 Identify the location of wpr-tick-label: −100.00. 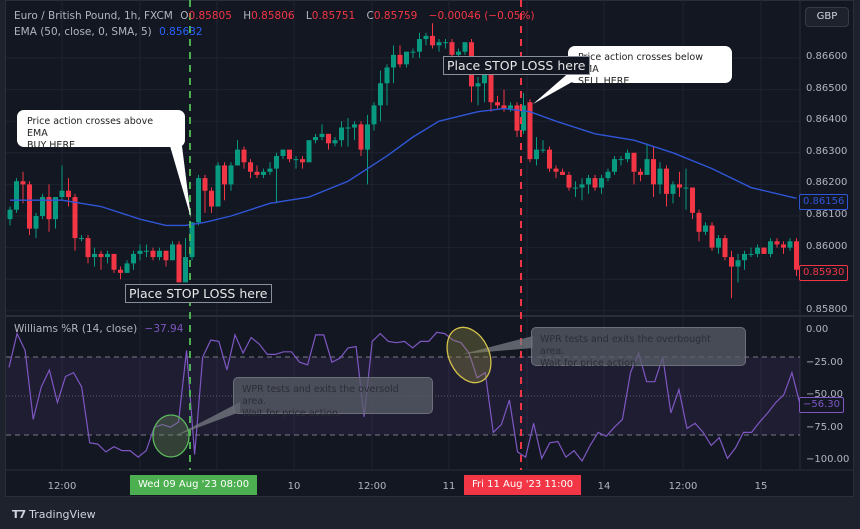
(828, 459).